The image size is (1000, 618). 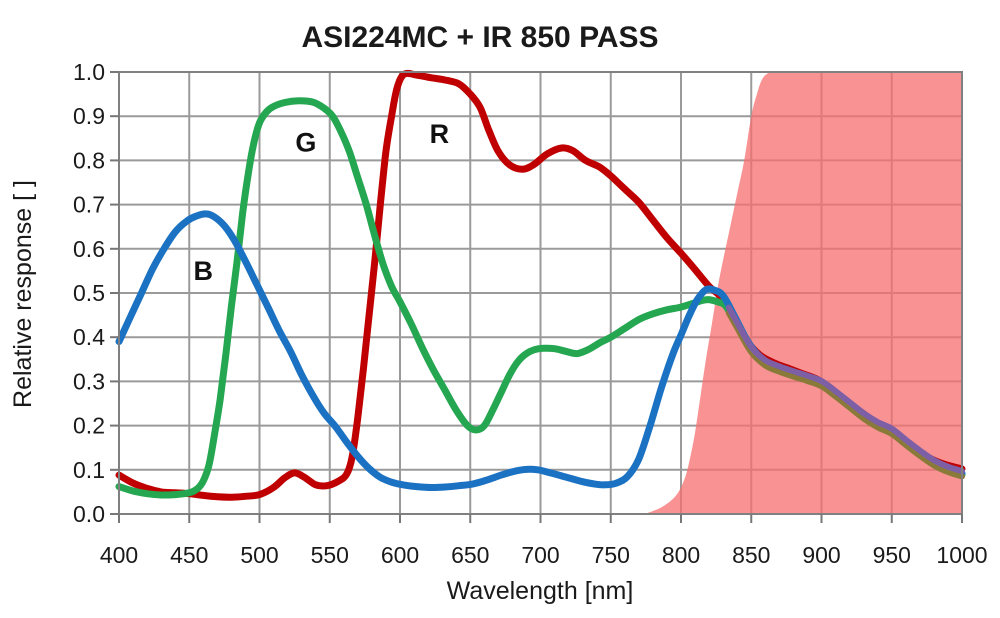 I want to click on series-label-B: B, so click(x=204, y=271).